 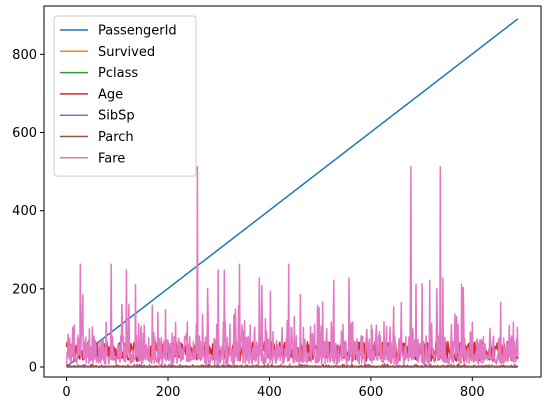 I want to click on y-tick-label: 0, so click(x=33, y=367).